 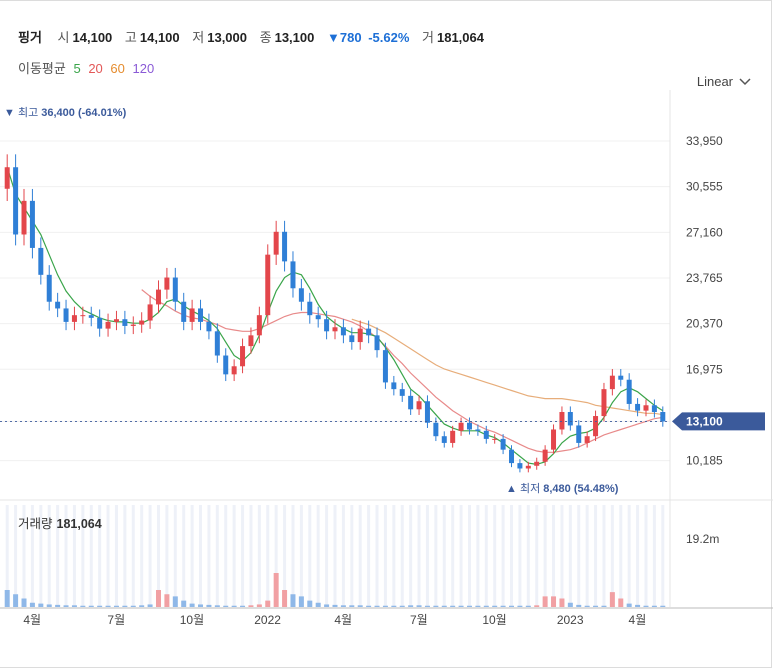 I want to click on ma-5: 5, so click(x=77, y=68).